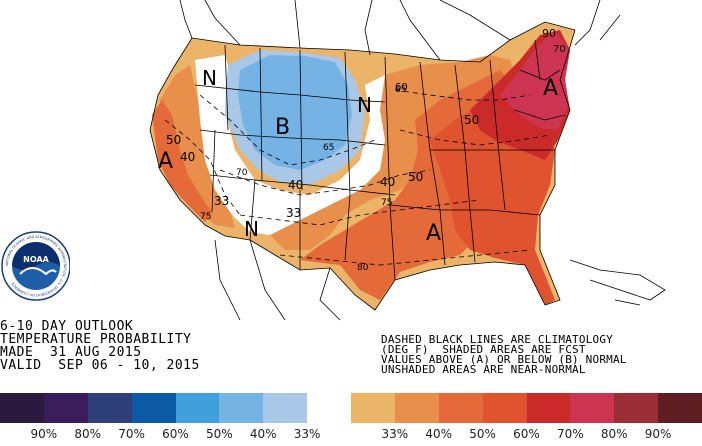  Describe the element at coordinates (364, 105) in the screenshot. I see `label-n-center: N` at that location.